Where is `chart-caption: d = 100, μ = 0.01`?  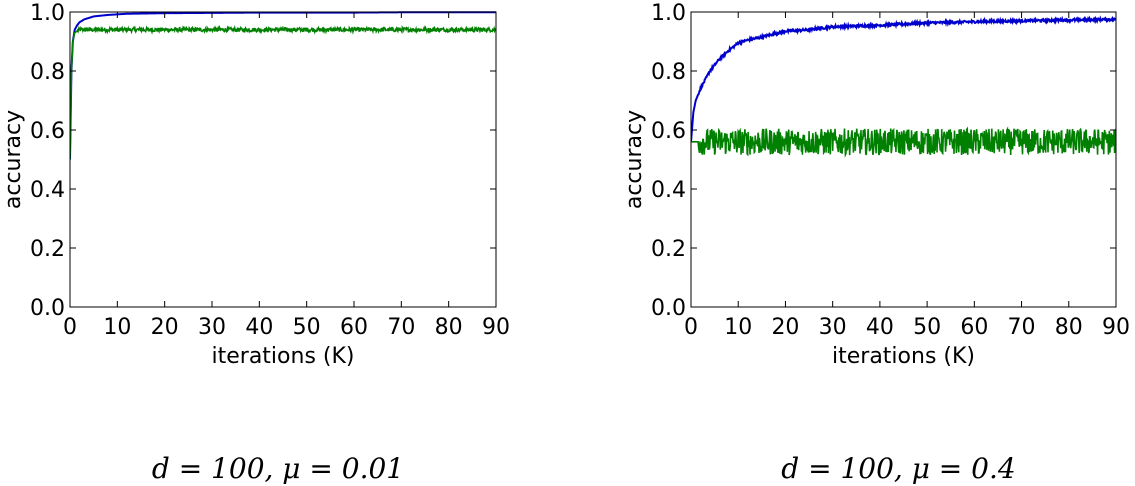 chart-caption: d = 100, μ = 0.01 is located at coordinates (278, 468).